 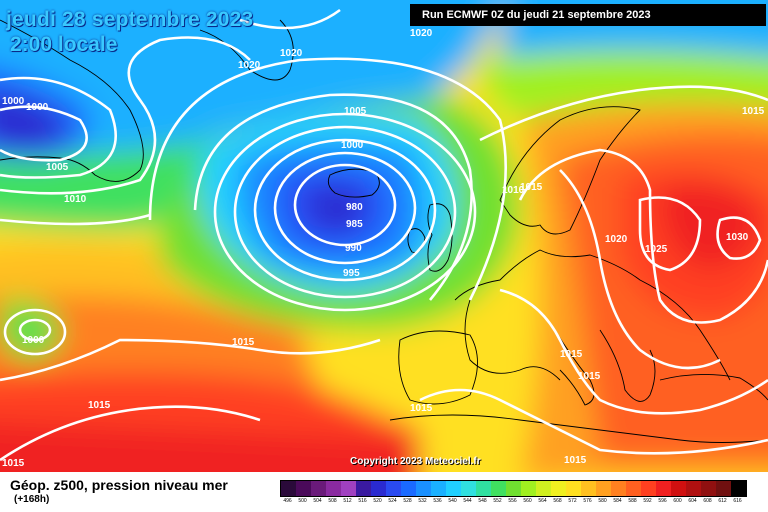 What do you see at coordinates (557, 501) in the screenshot?
I see `scale-value: 568` at bounding box center [557, 501].